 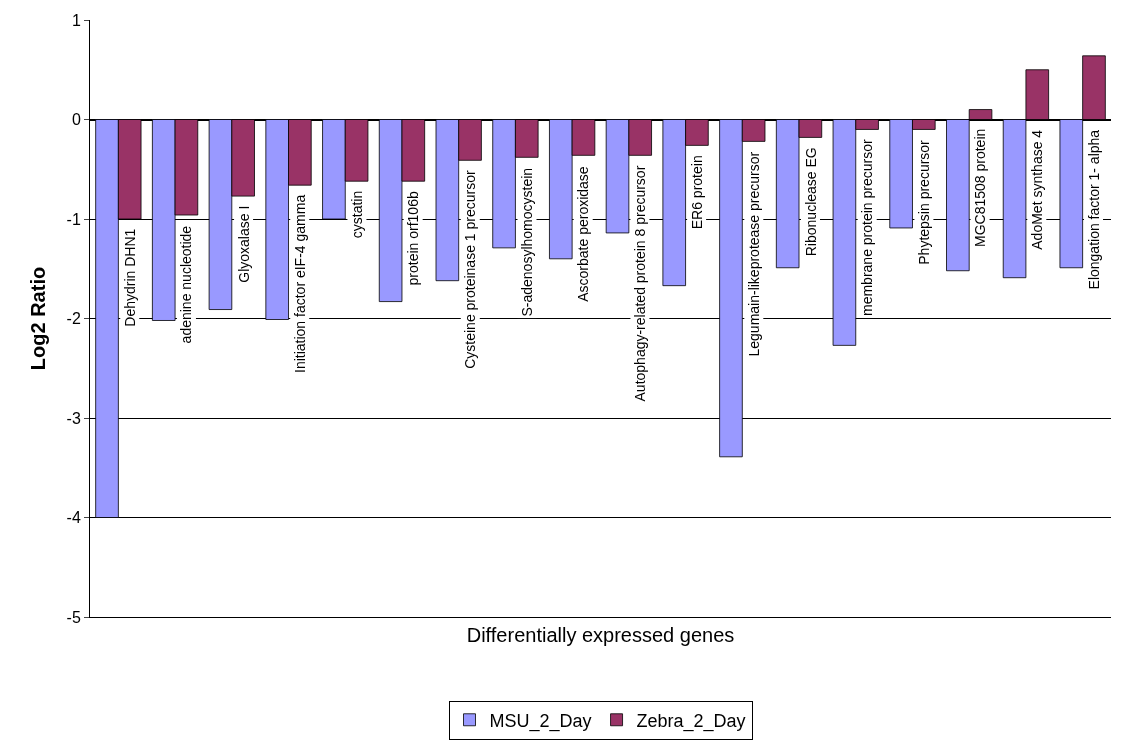 What do you see at coordinates (243, 244) in the screenshot?
I see `x-tick-label: Glyoxalase I` at bounding box center [243, 244].